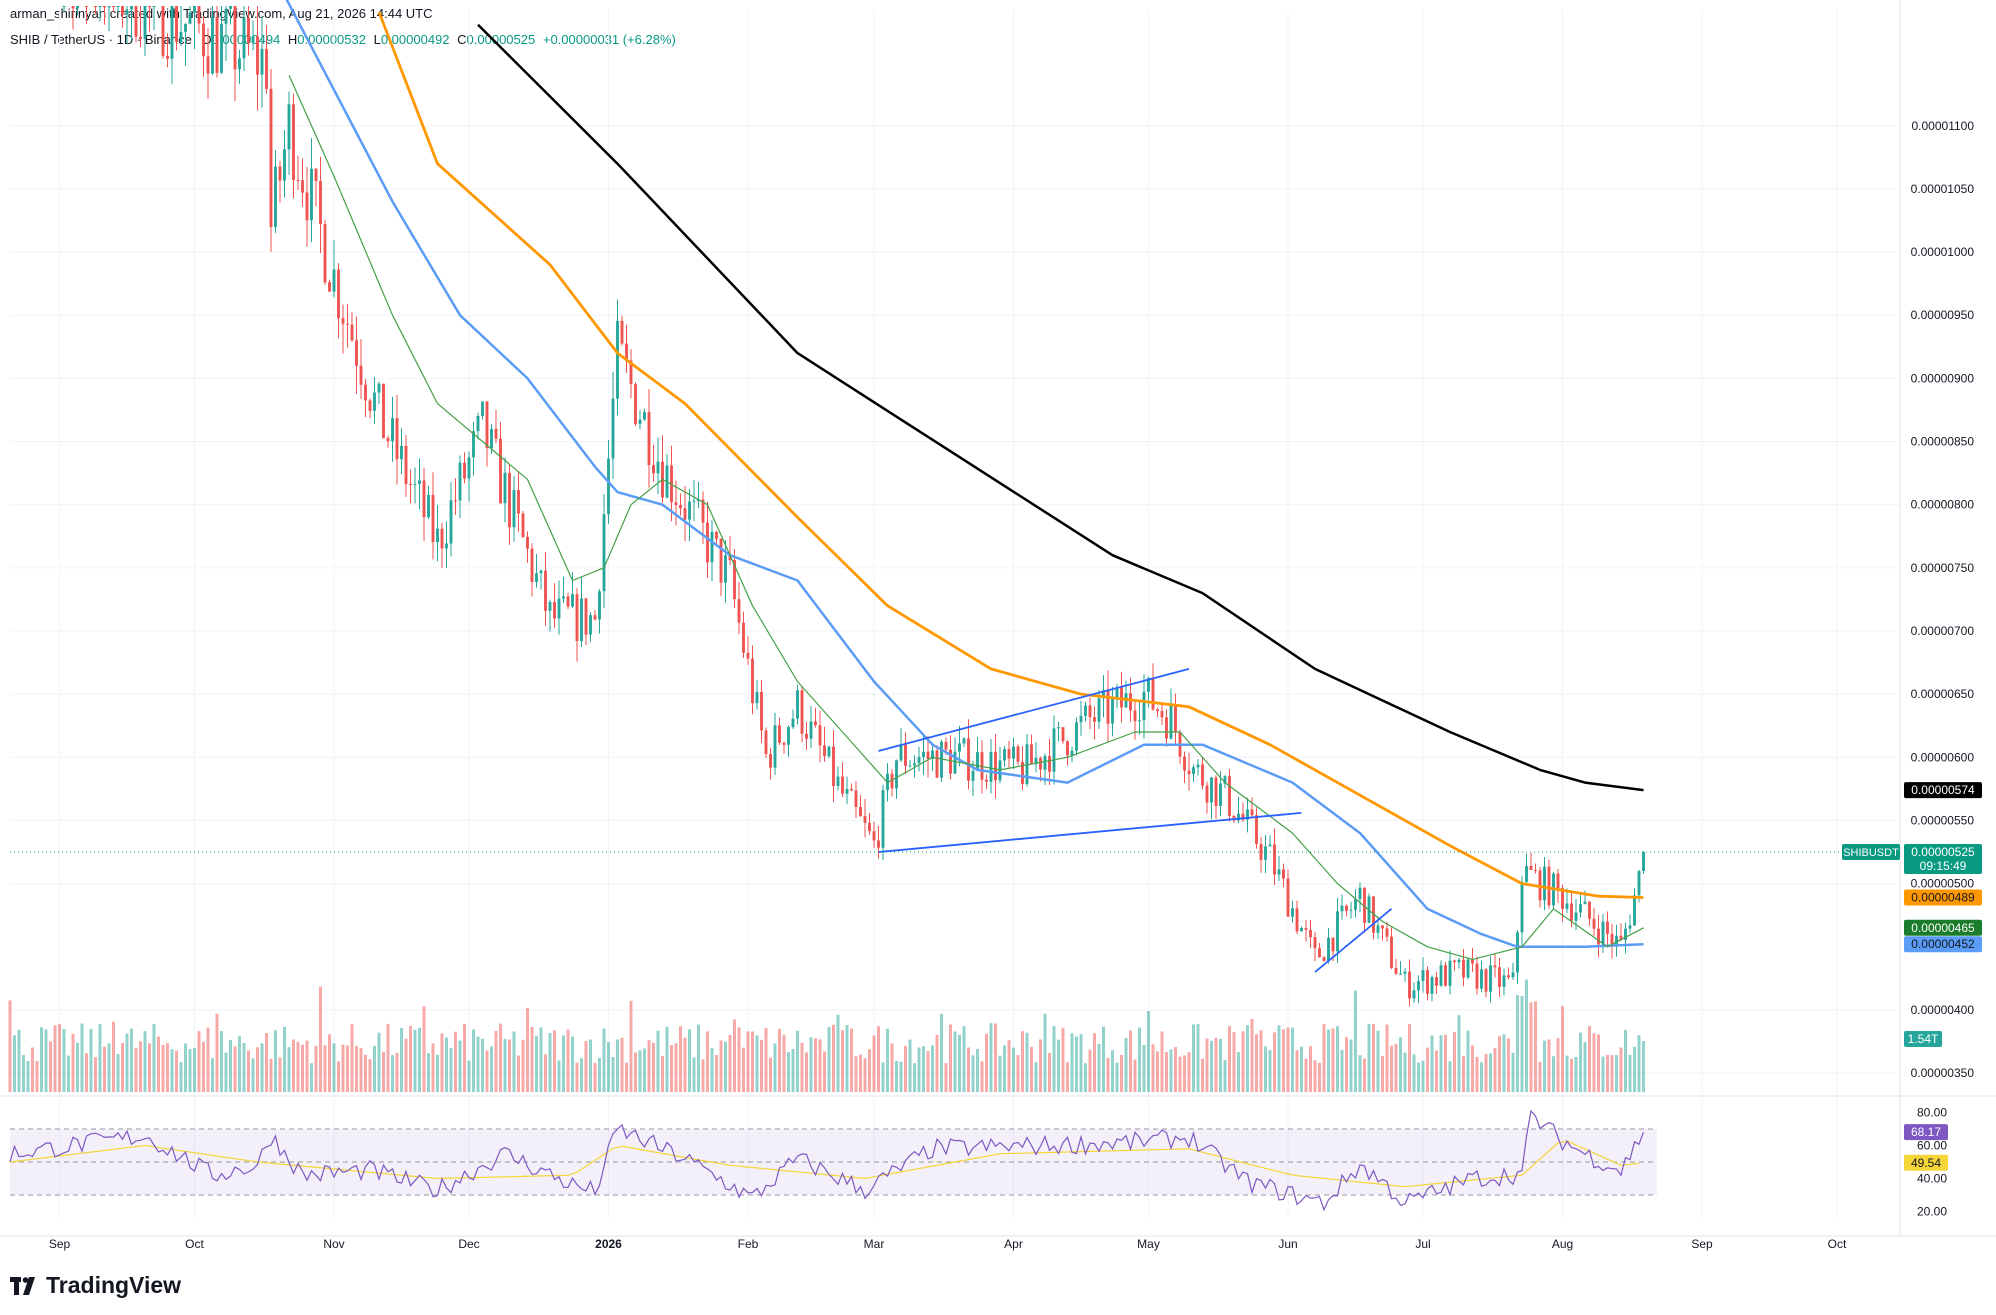  I want to click on rsi-badge, so click(1926, 1132).